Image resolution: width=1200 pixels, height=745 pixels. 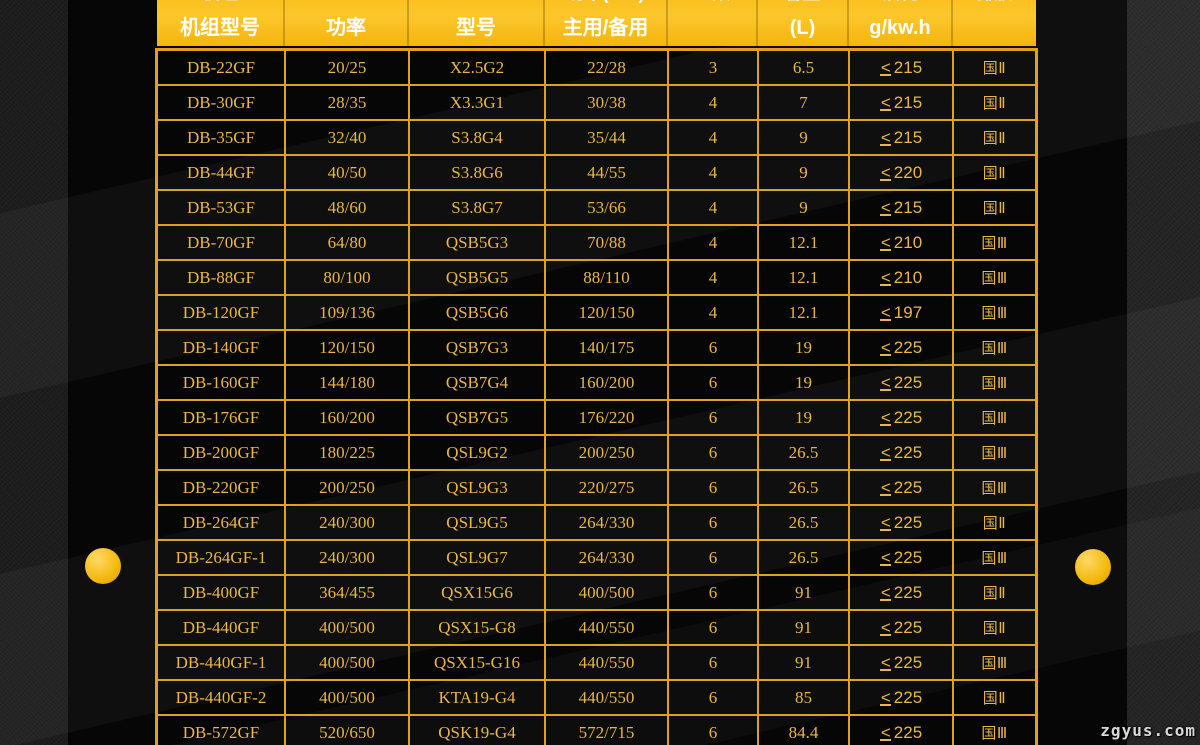 What do you see at coordinates (713, 23) in the screenshot?
I see `header-cell-cylinders: 缸数` at bounding box center [713, 23].